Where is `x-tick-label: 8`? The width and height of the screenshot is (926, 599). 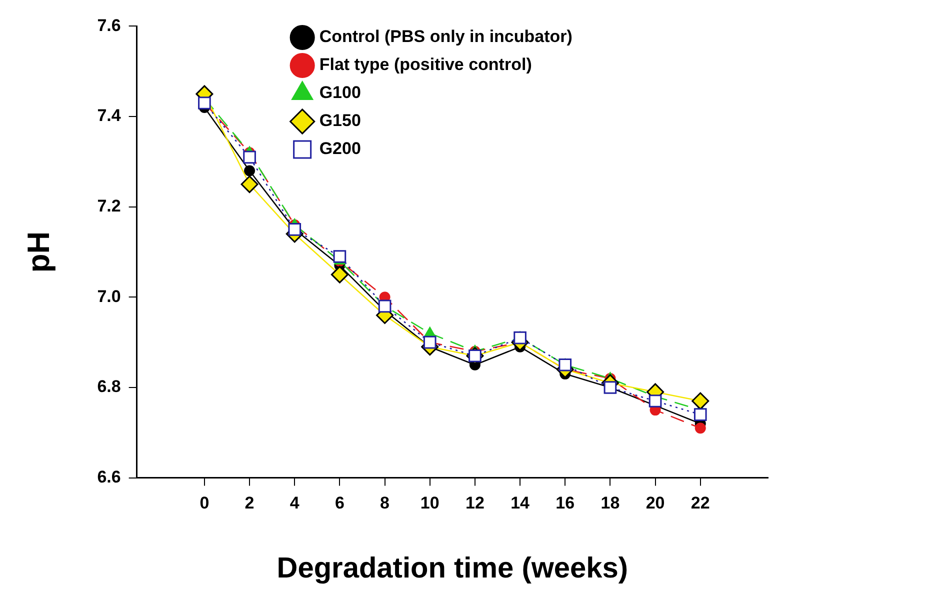
x-tick-label: 8 is located at coordinates (385, 503).